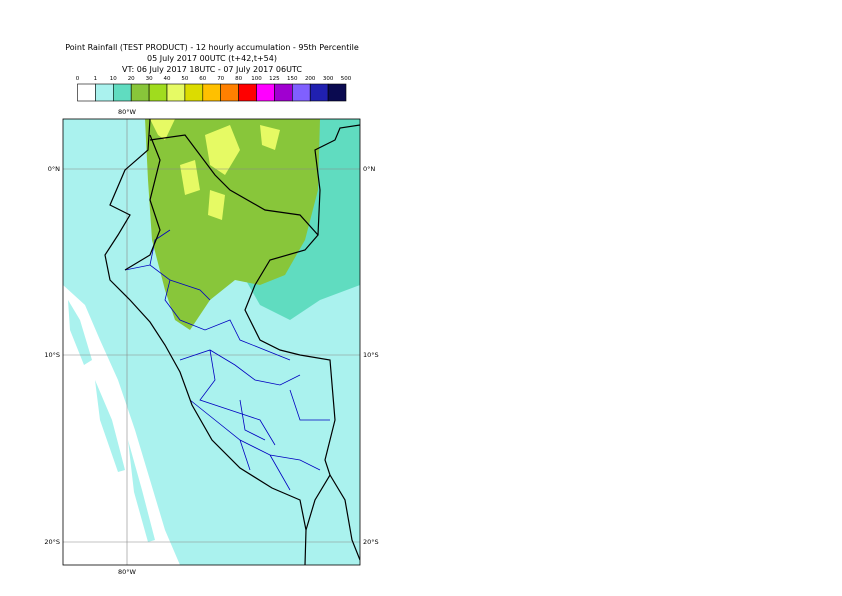 Image resolution: width=842 pixels, height=596 pixels. What do you see at coordinates (167, 79) in the screenshot?
I see `legend-label: 40` at bounding box center [167, 79].